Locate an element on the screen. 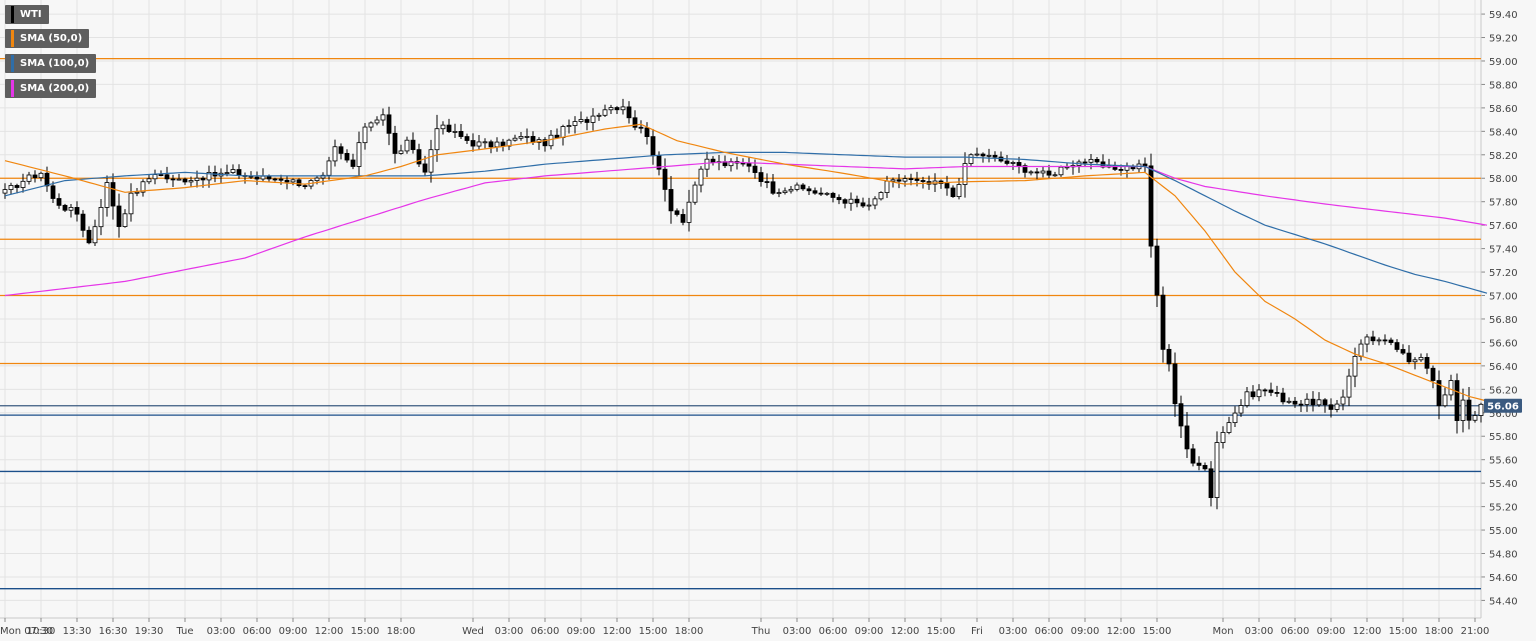  legend-sma-50: SMA (50,0) is located at coordinates (47, 38).